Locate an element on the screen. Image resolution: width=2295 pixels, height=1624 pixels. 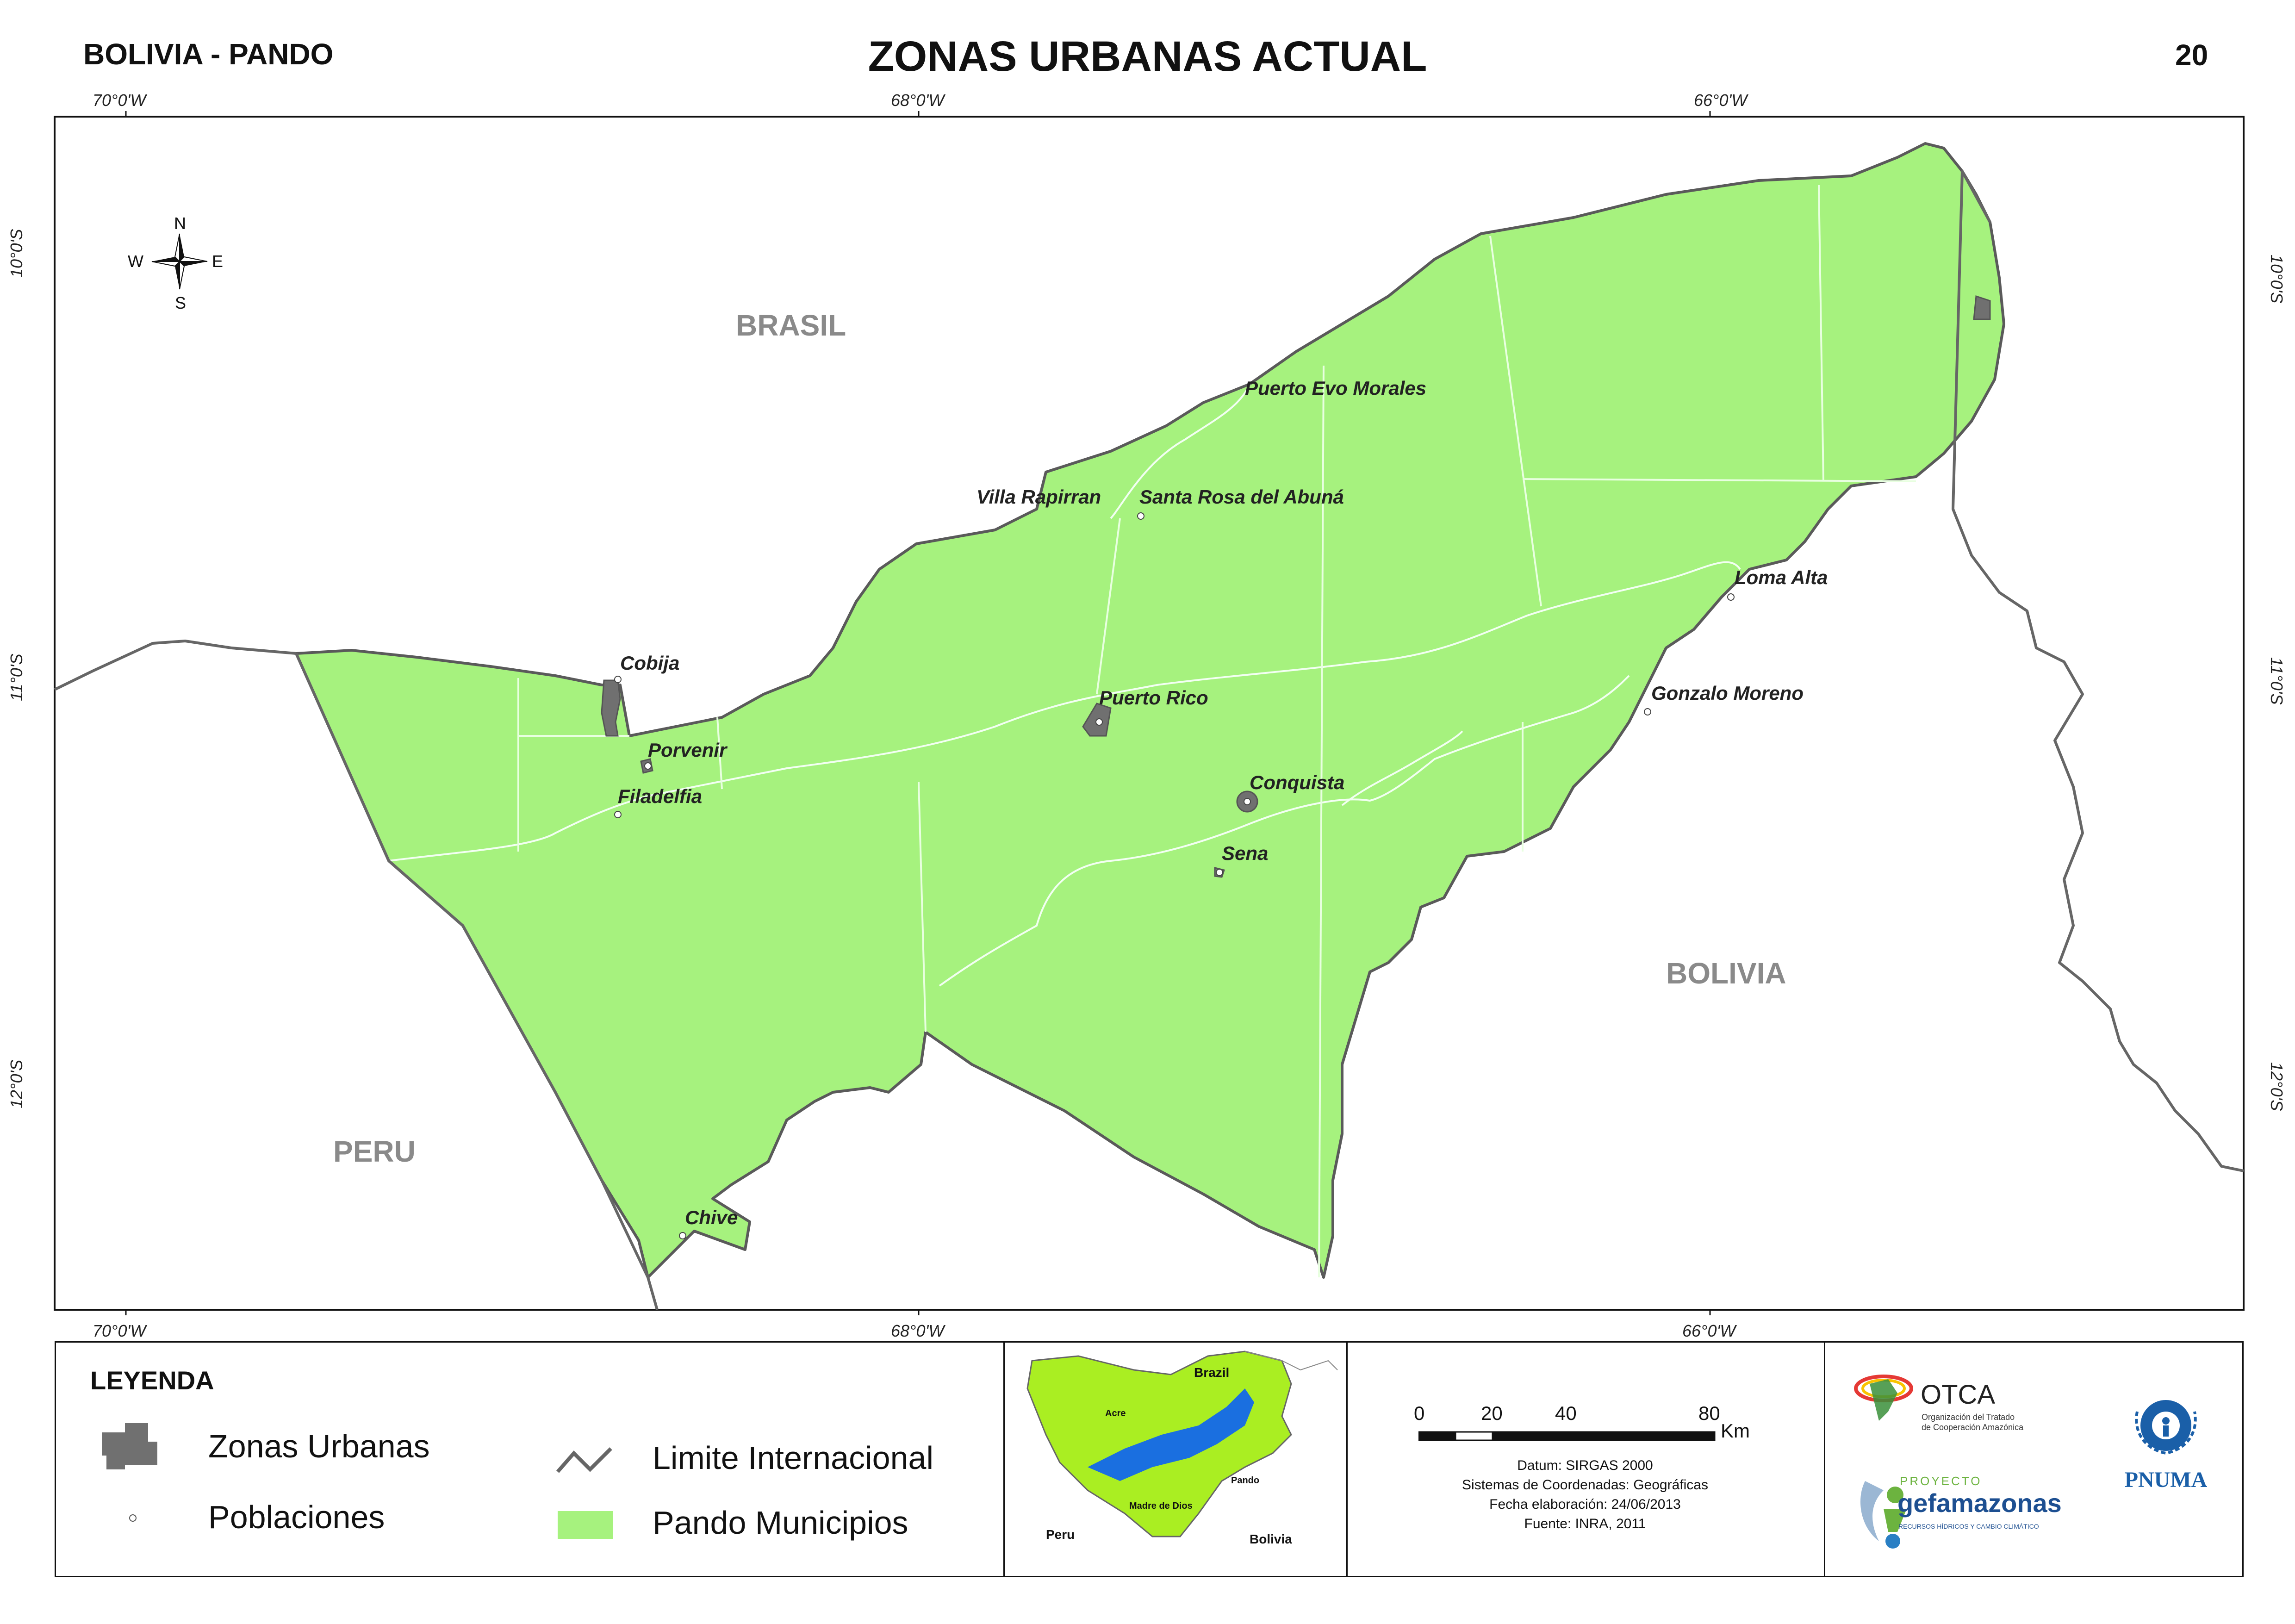
inset-label-peru: Peru is located at coordinates (1060, 1534).